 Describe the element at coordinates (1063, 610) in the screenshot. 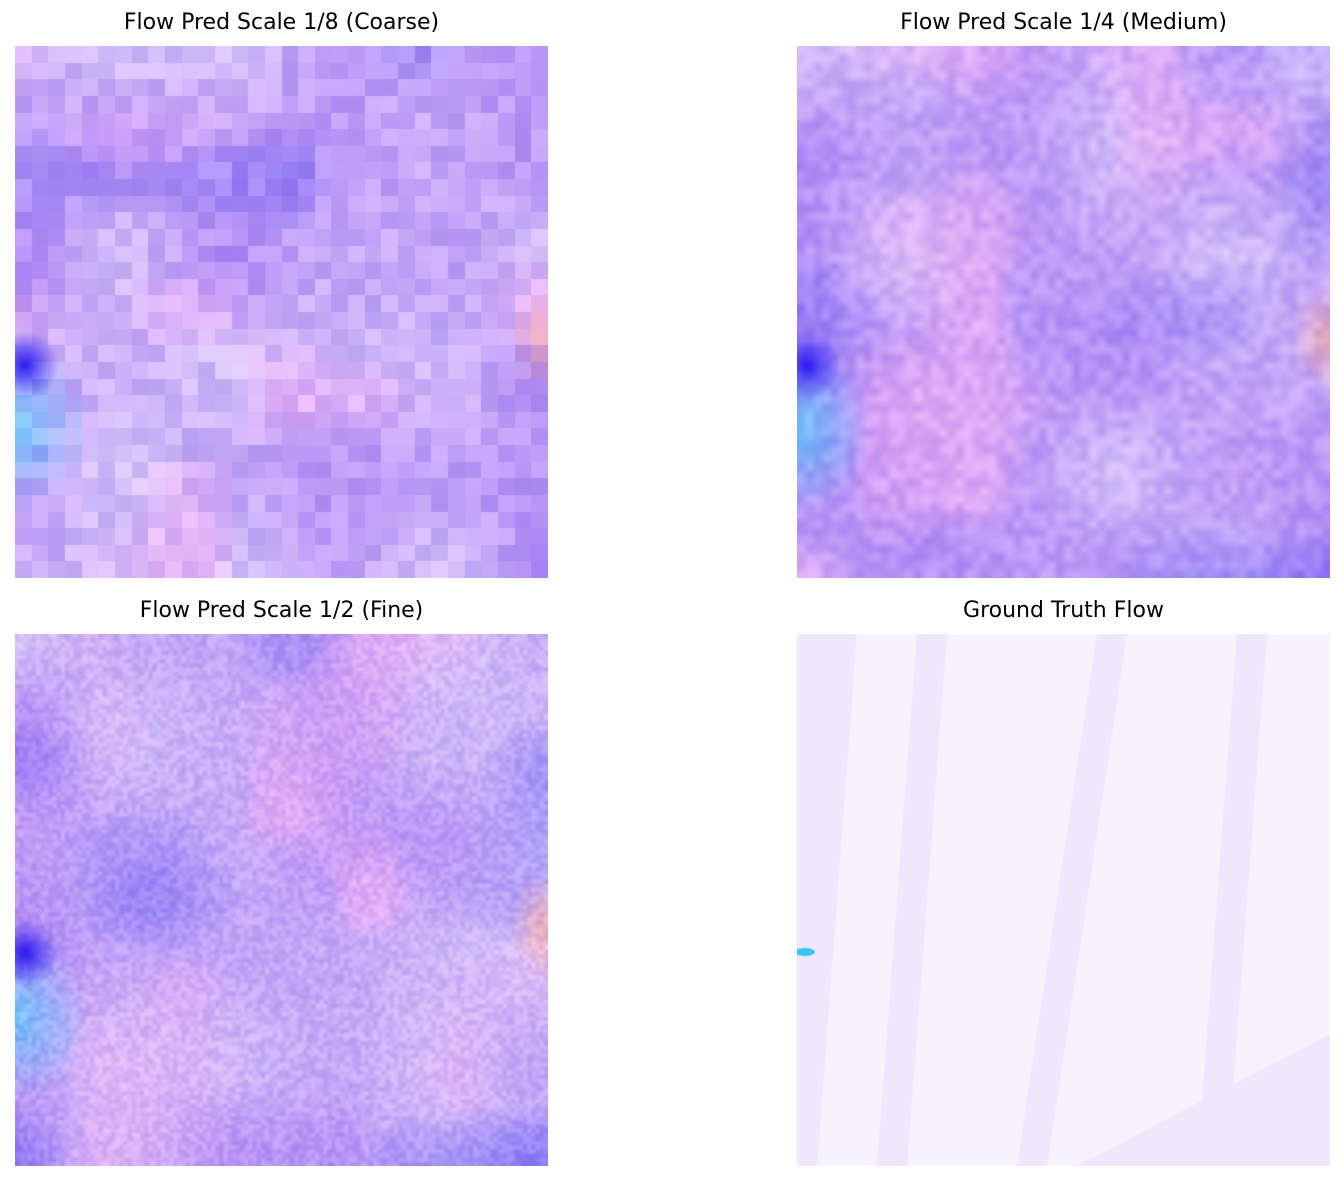

I see `panel-title-ground-truth: Ground Truth Flow` at that location.